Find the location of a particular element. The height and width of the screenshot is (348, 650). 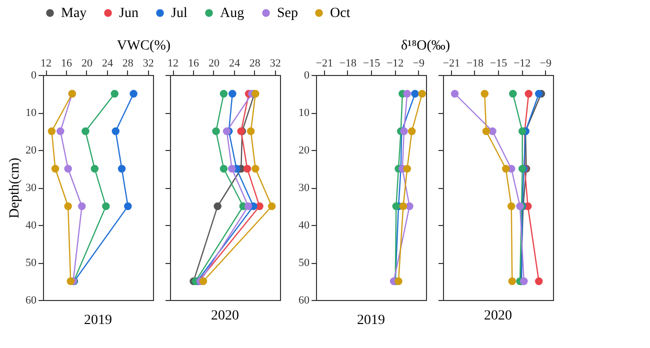

legend-label: Aug is located at coordinates (232, 13).